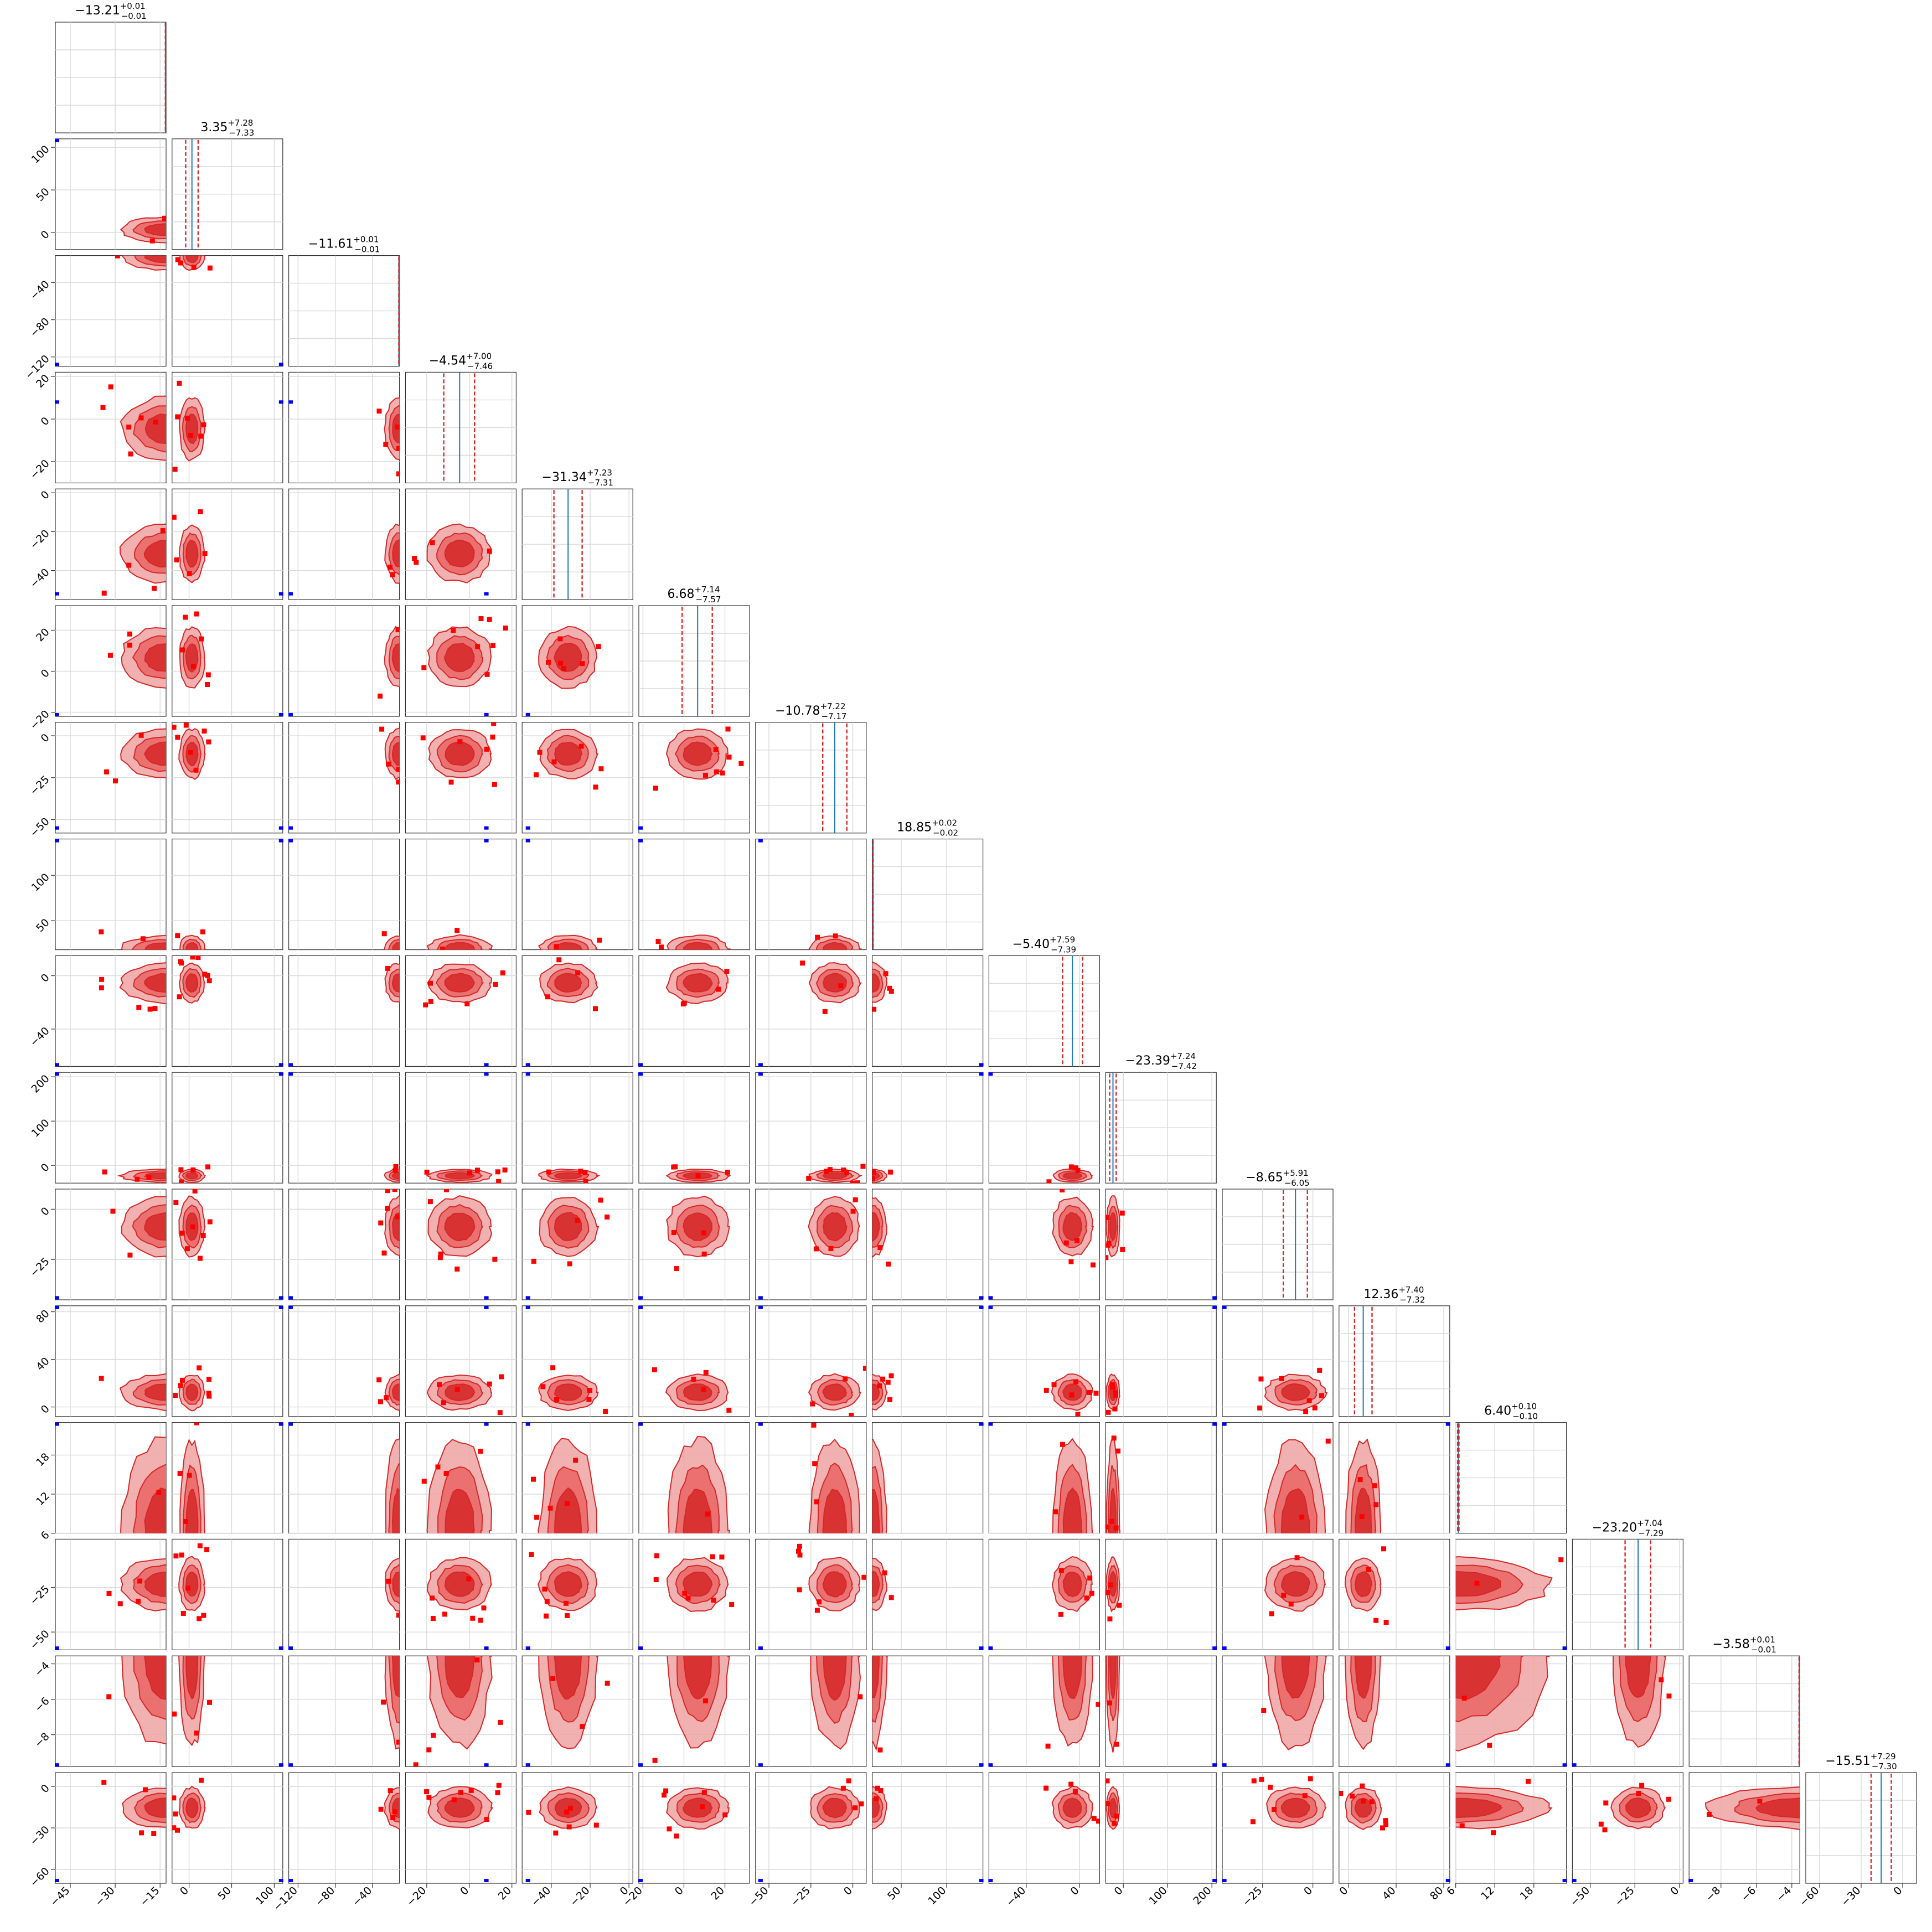 This screenshot has width=1932, height=1932. Describe the element at coordinates (1380, 1294) in the screenshot. I see `title-median: 12.36` at that location.